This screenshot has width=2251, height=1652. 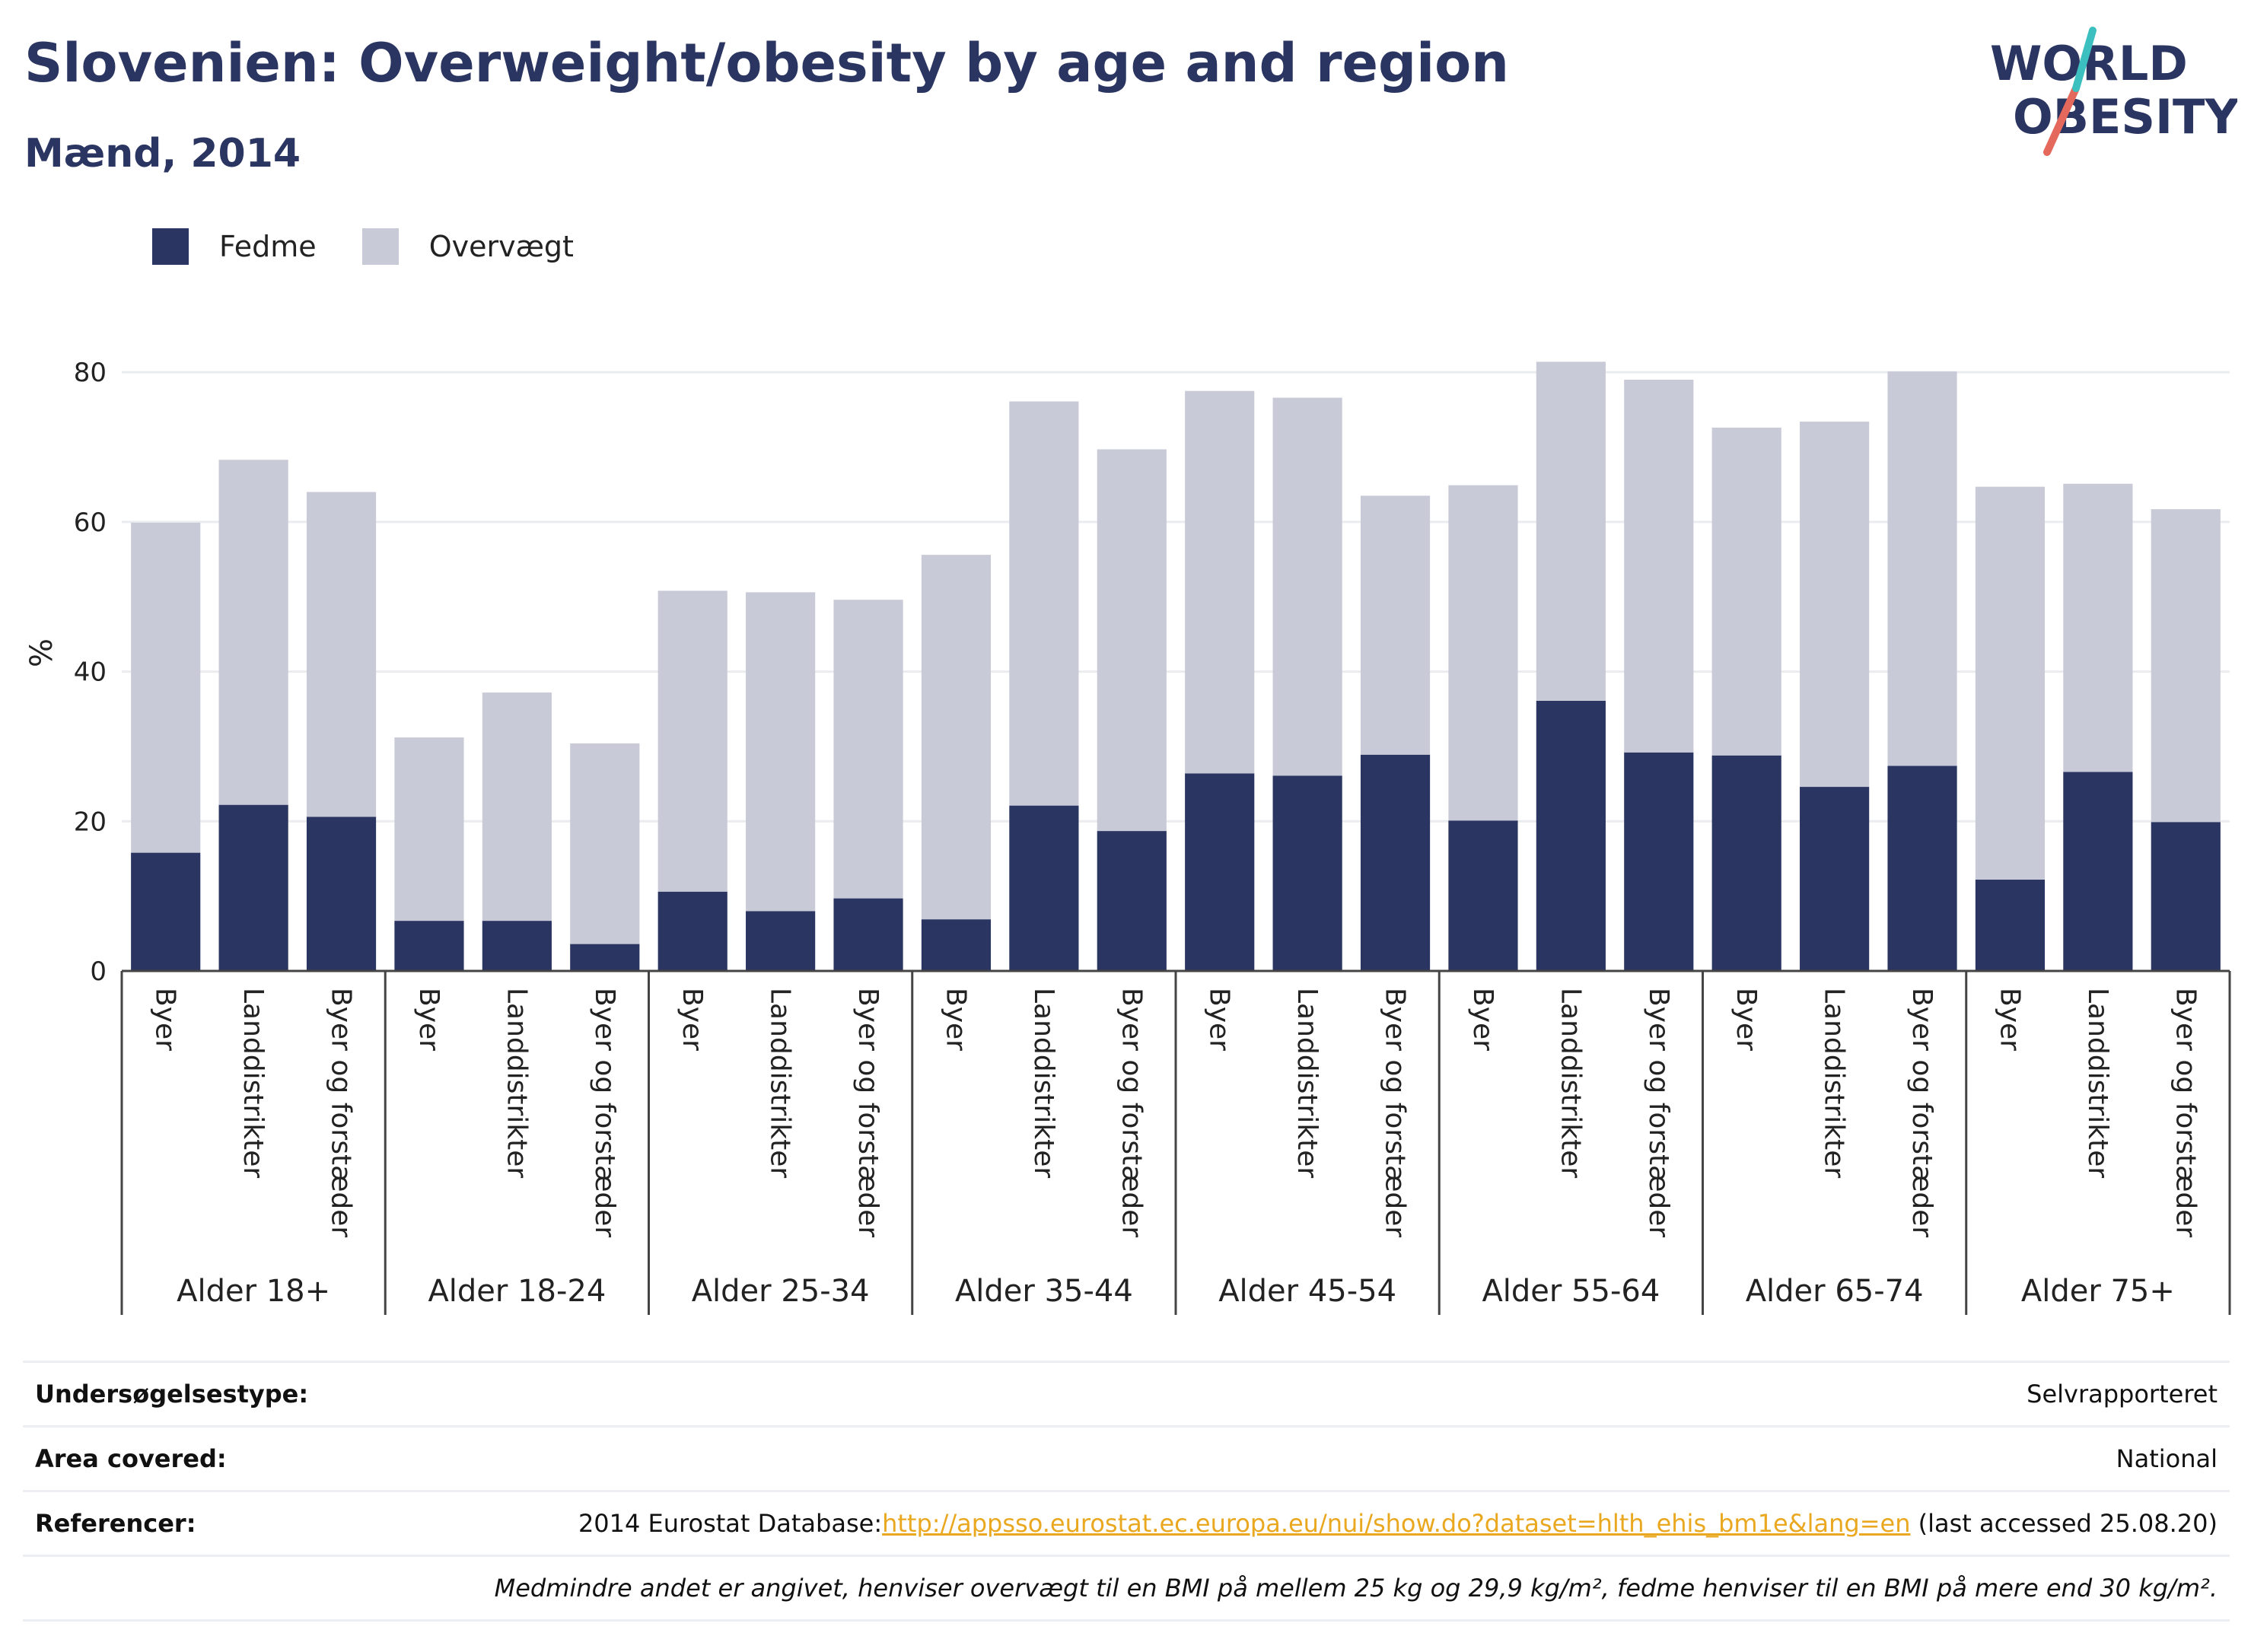 What do you see at coordinates (2122, 1394) in the screenshot?
I see `survey-type-value: Selvrapporteret` at bounding box center [2122, 1394].